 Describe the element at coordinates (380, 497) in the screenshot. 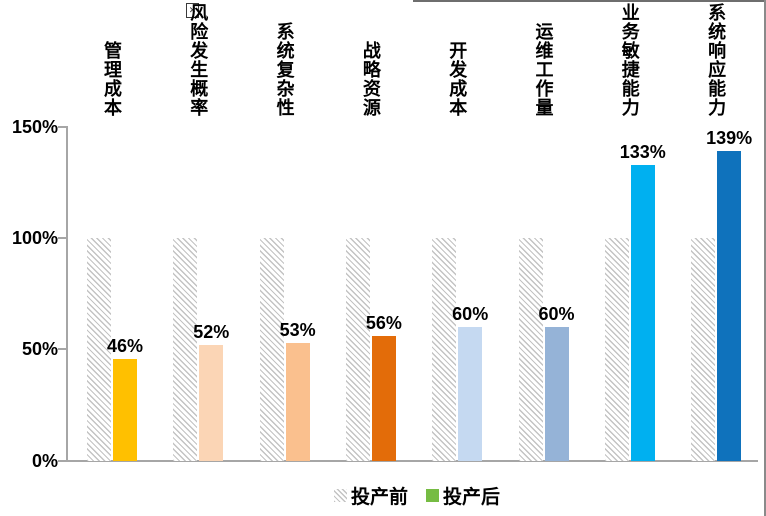

I see `legend-label-before: 投产前` at that location.